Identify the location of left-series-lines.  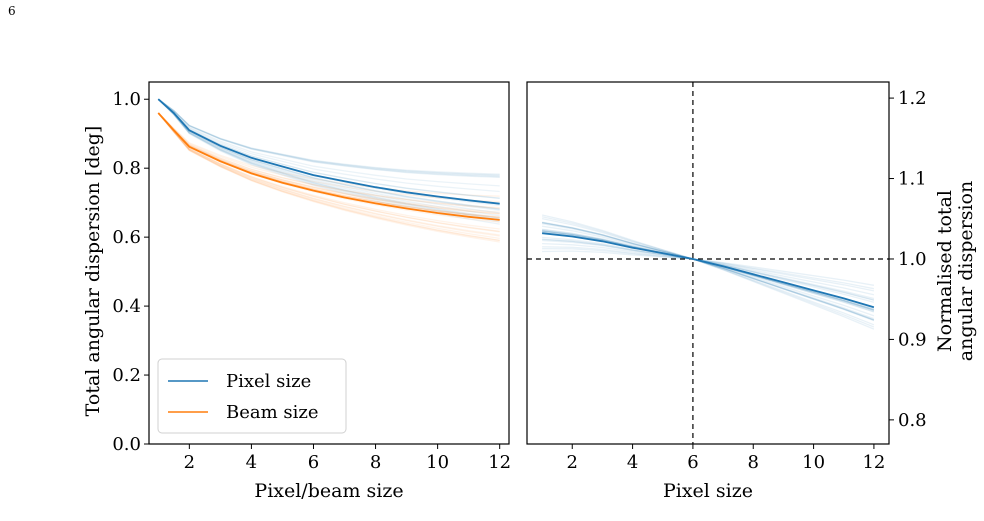
(328, 159).